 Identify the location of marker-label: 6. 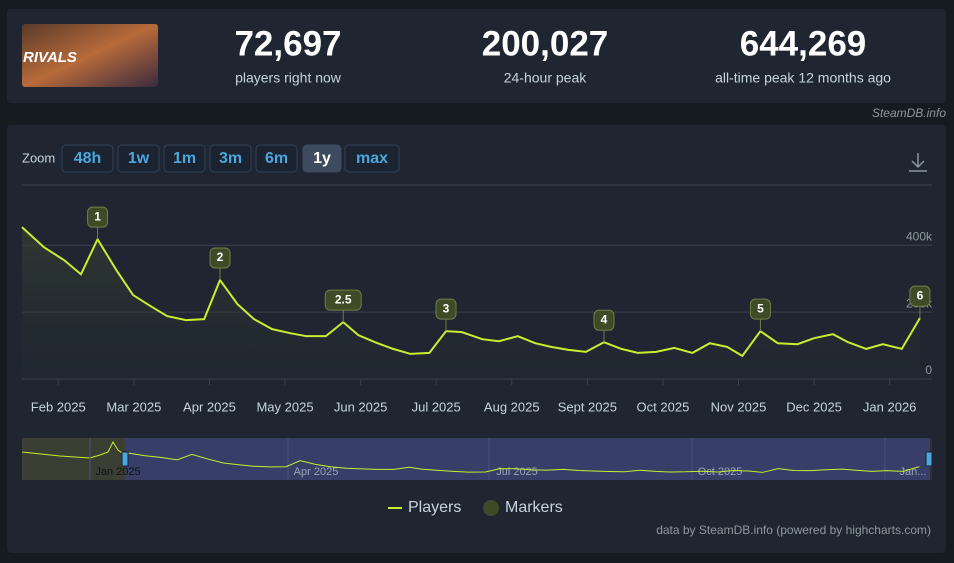
(920, 295).